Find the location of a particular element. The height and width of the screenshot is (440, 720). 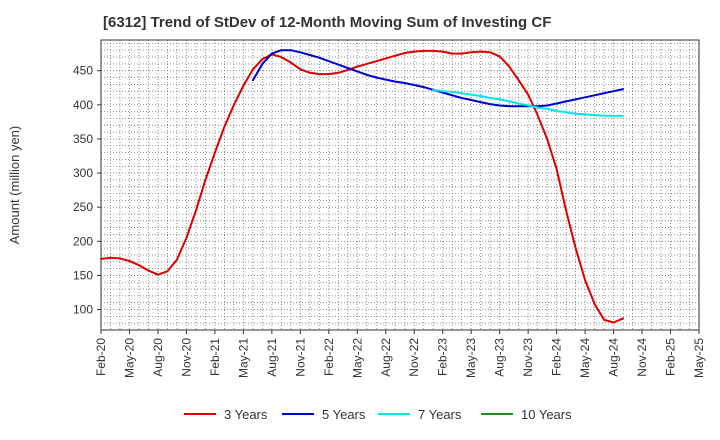

x-tick-label: Feb-24 is located at coordinates (557, 357).